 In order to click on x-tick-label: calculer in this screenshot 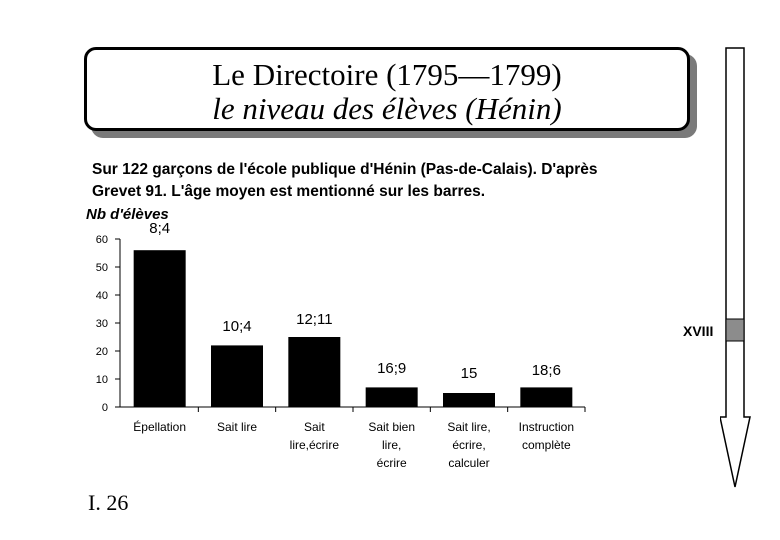, I will do `click(468, 463)`.